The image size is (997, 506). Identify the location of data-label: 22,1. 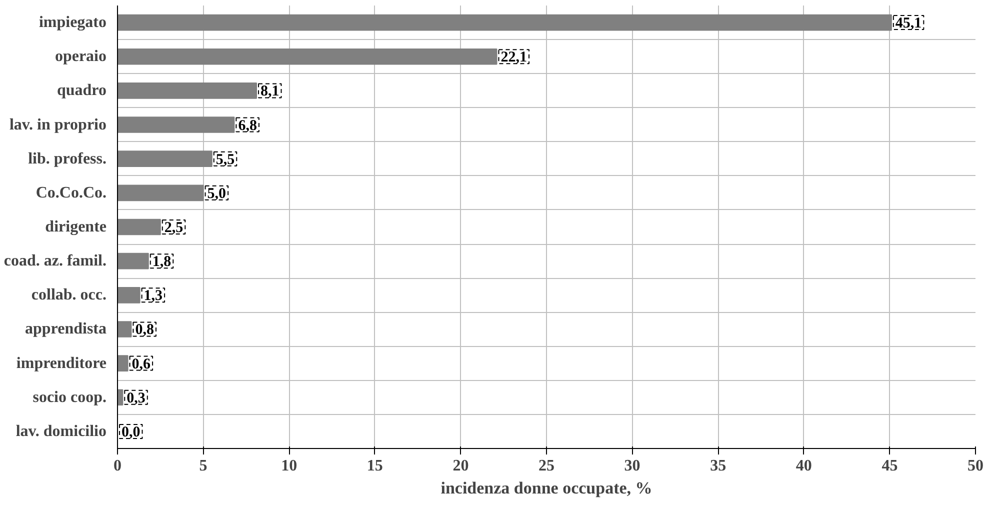
(513, 58).